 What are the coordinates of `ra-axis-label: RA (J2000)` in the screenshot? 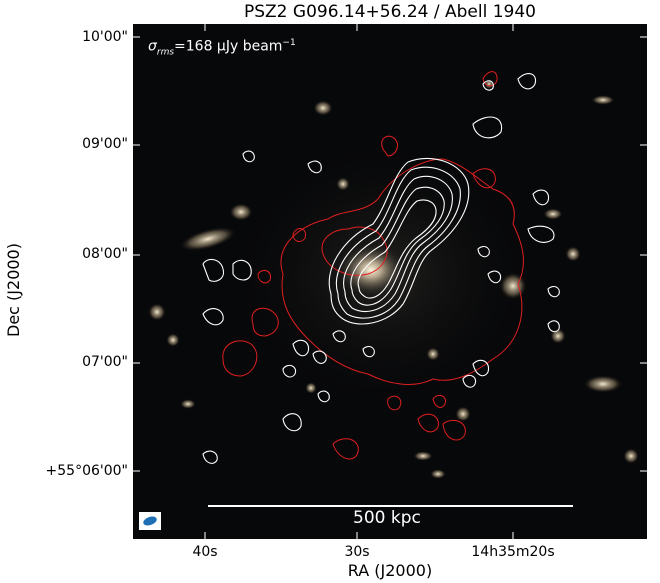 It's located at (390, 570).